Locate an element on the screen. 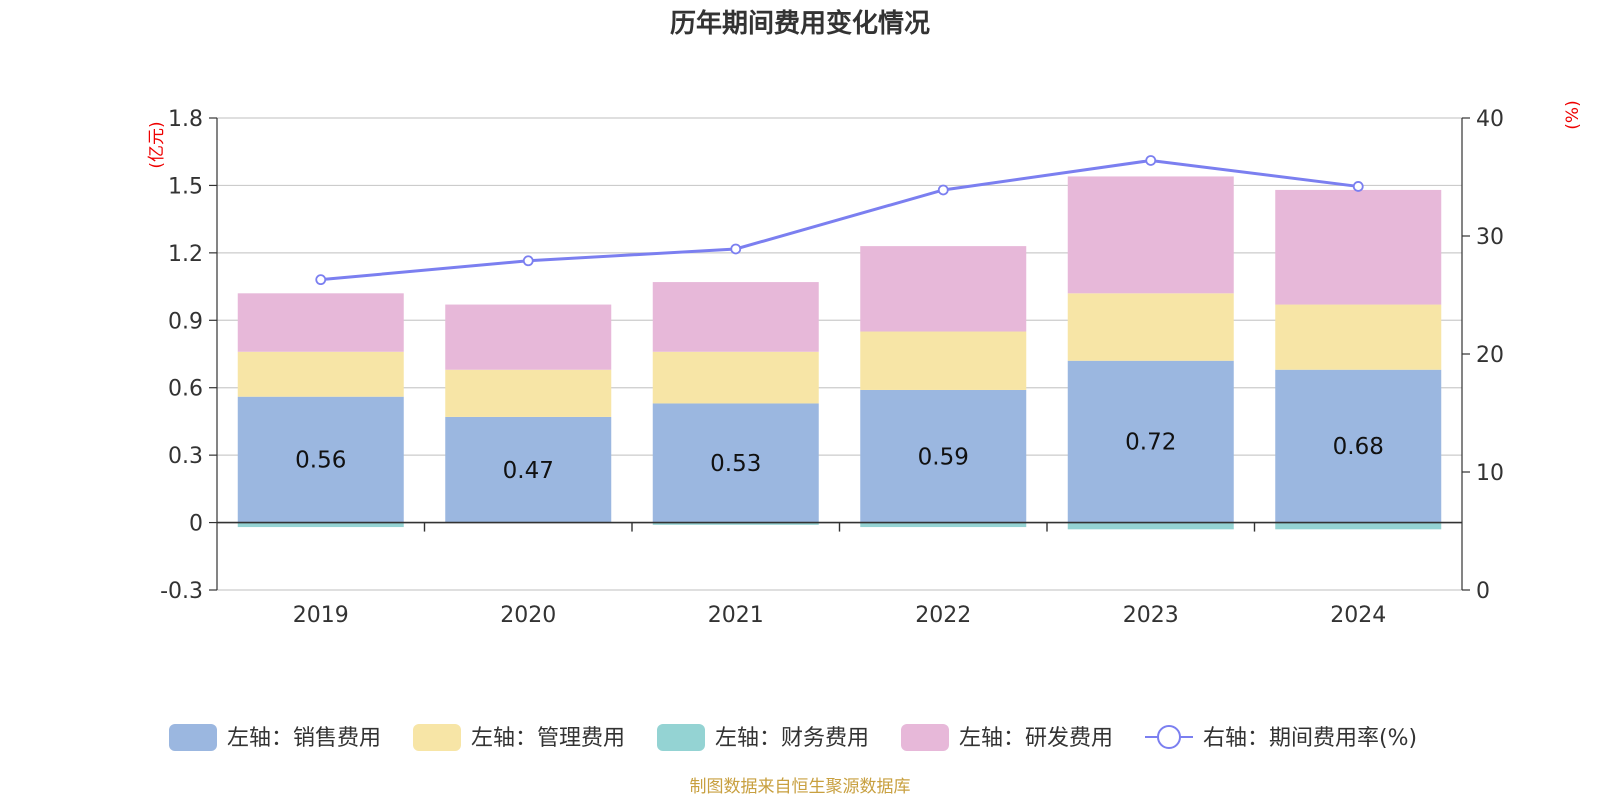  data-label: 0.53 is located at coordinates (735, 464).